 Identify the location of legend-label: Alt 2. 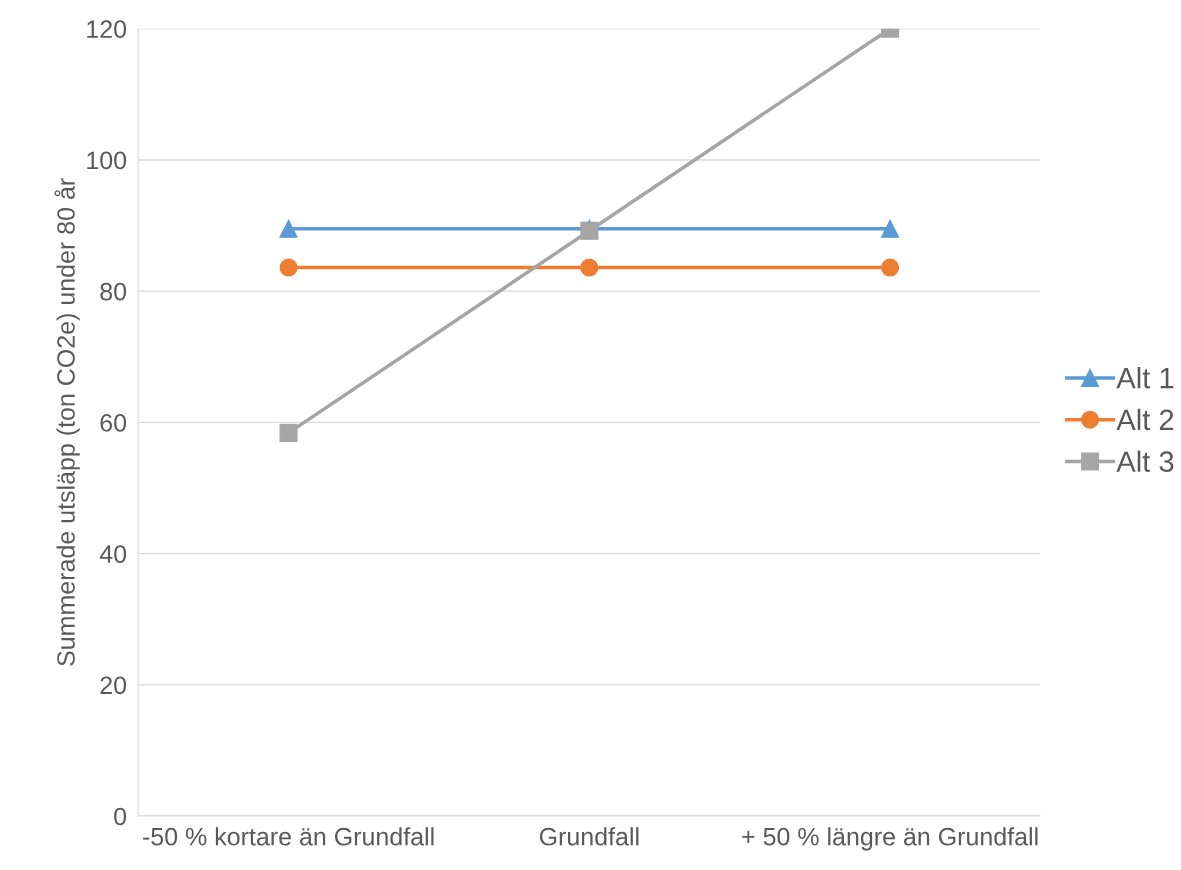
(1145, 419).